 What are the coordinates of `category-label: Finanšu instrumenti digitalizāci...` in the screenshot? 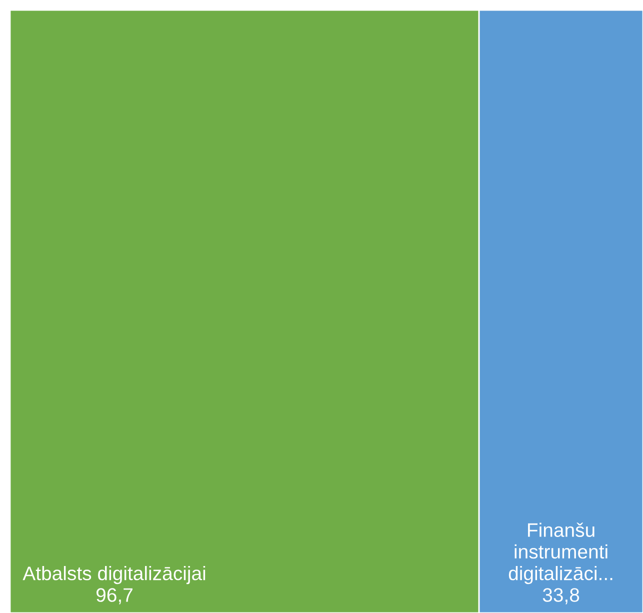 It's located at (560, 553).